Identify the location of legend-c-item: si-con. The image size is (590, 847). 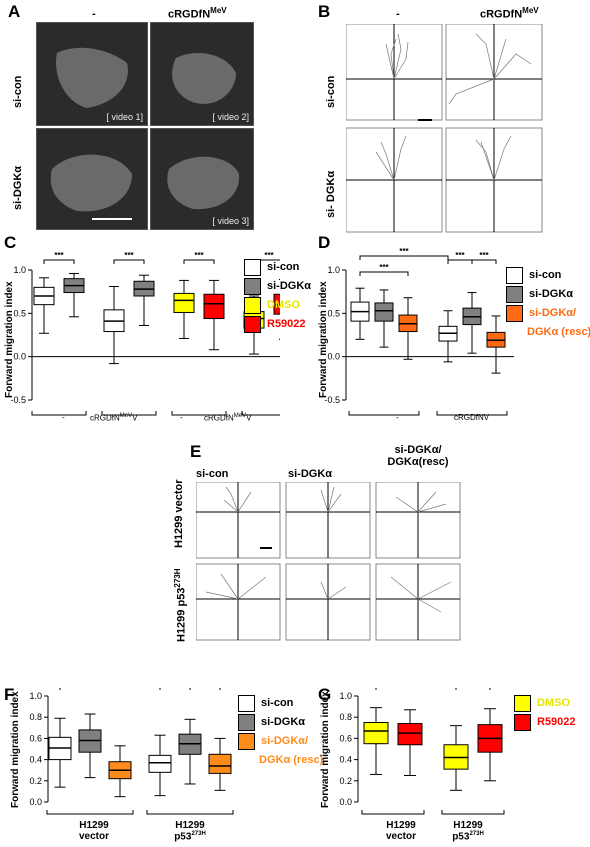
(277, 267).